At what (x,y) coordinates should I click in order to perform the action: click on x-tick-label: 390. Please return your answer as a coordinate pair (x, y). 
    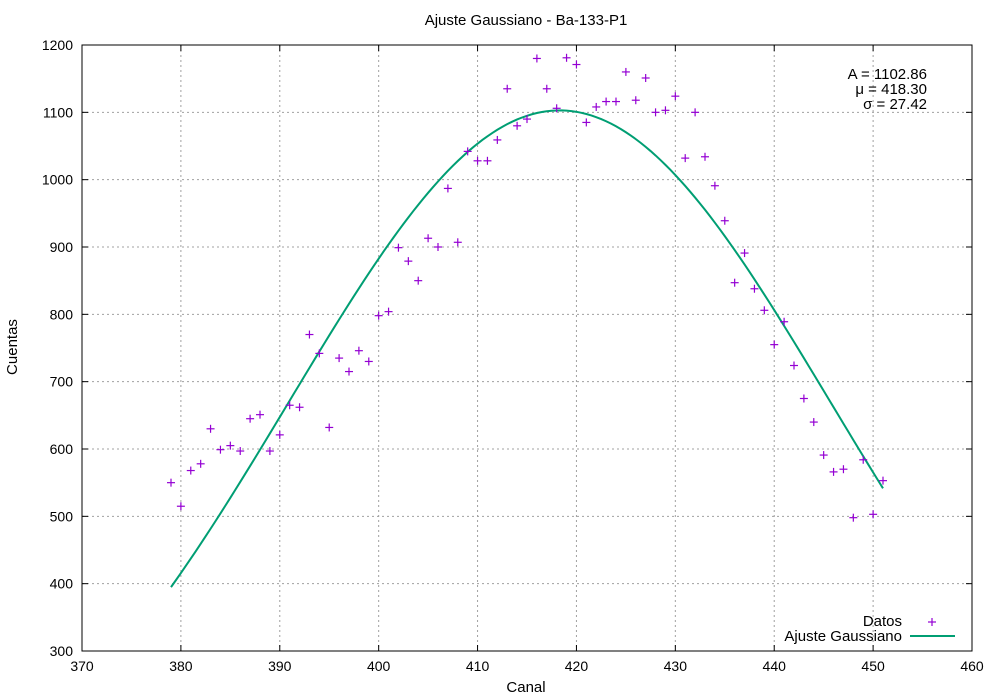
    Looking at the image, I should click on (280, 666).